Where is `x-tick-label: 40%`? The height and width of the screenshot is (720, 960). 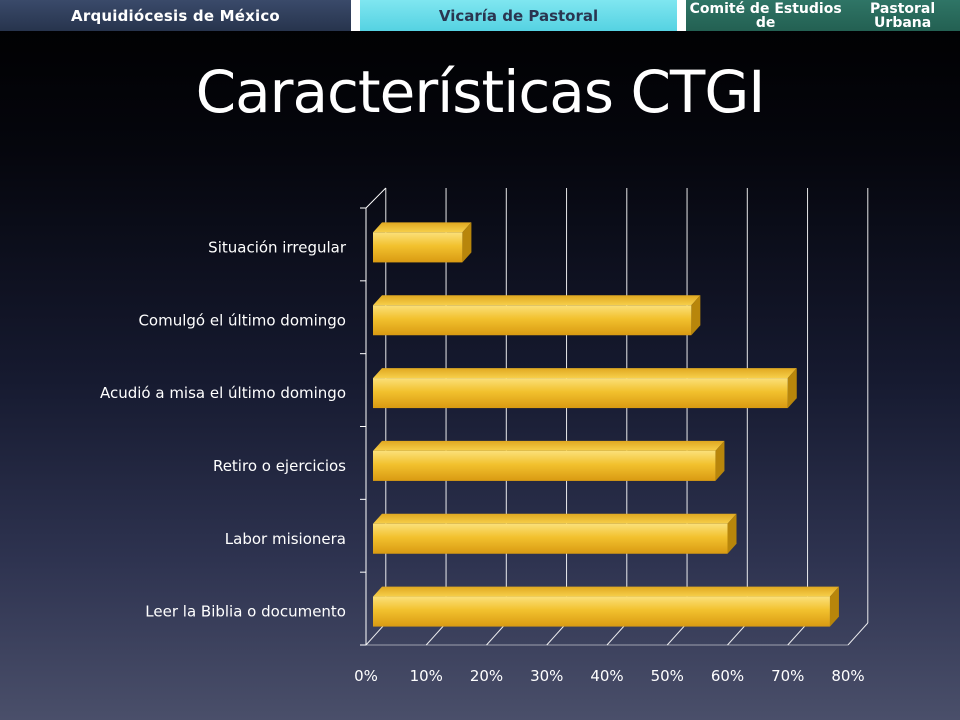 x-tick-label: 40% is located at coordinates (606, 676).